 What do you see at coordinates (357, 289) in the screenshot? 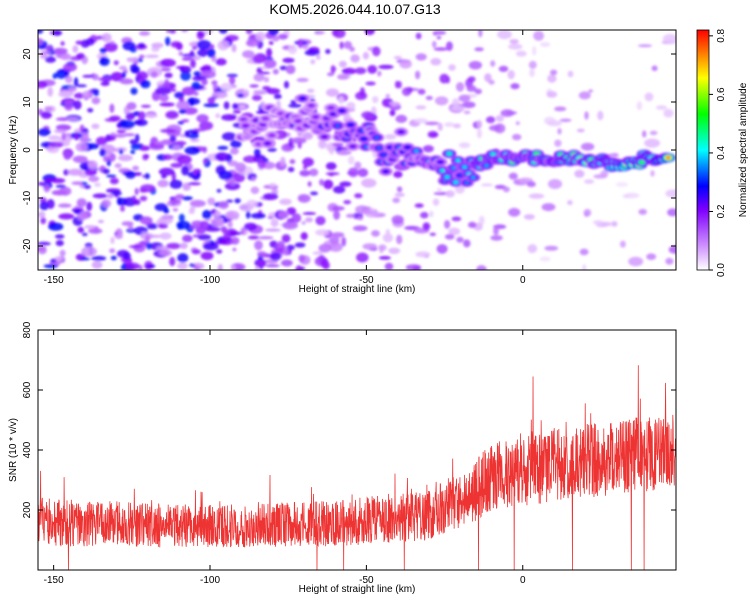
I see `spectrogram-x-label: Height of straight line (km)` at bounding box center [357, 289].